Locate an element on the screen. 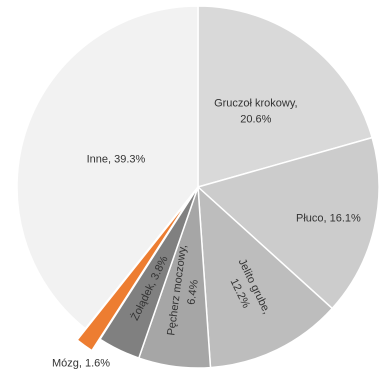 The height and width of the screenshot is (388, 385). data-label-pluco: Płuco, 16.1% is located at coordinates (328, 218).